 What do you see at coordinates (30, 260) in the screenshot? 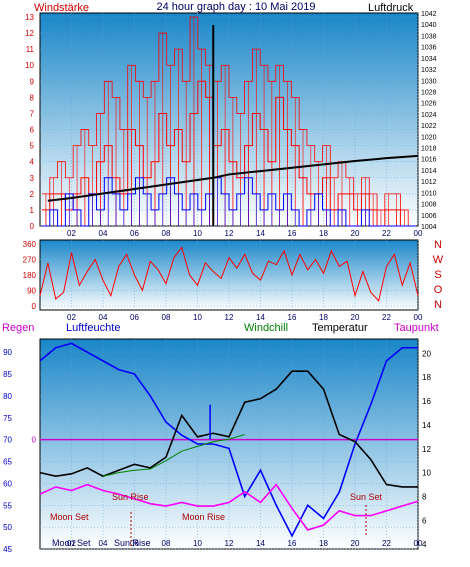
I see `direction-tick-label: 270` at bounding box center [30, 260].